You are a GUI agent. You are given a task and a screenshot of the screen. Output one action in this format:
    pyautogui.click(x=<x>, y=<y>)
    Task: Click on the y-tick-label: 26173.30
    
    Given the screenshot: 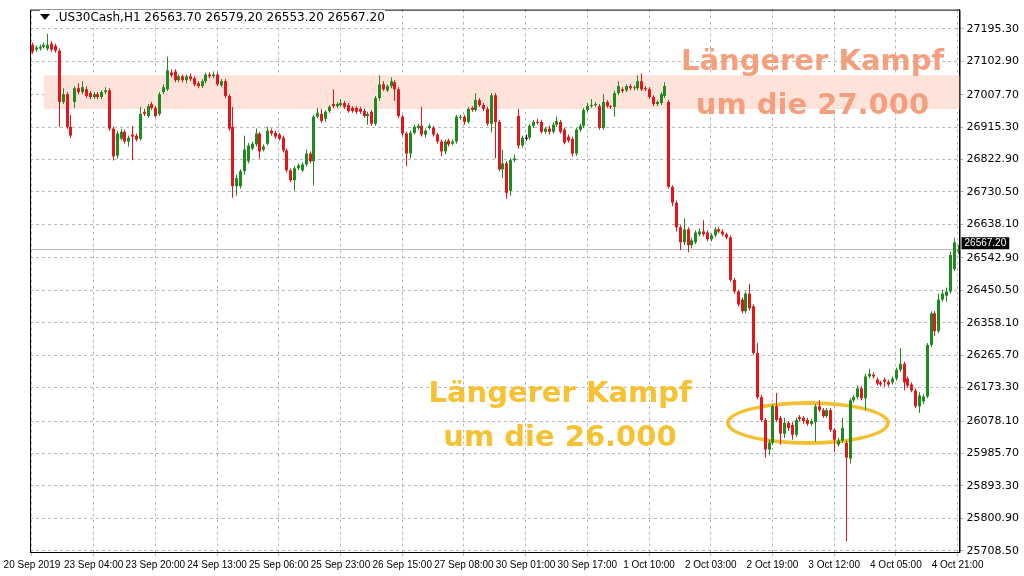 What is the action you would take?
    pyautogui.click(x=993, y=387)
    